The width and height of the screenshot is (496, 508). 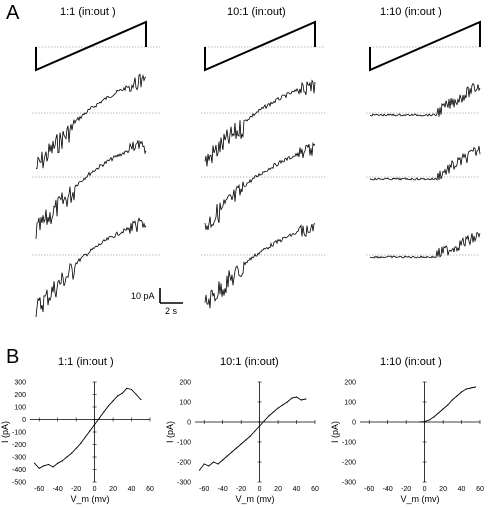 I want to click on y-tick-label: 300, so click(x=20, y=383).